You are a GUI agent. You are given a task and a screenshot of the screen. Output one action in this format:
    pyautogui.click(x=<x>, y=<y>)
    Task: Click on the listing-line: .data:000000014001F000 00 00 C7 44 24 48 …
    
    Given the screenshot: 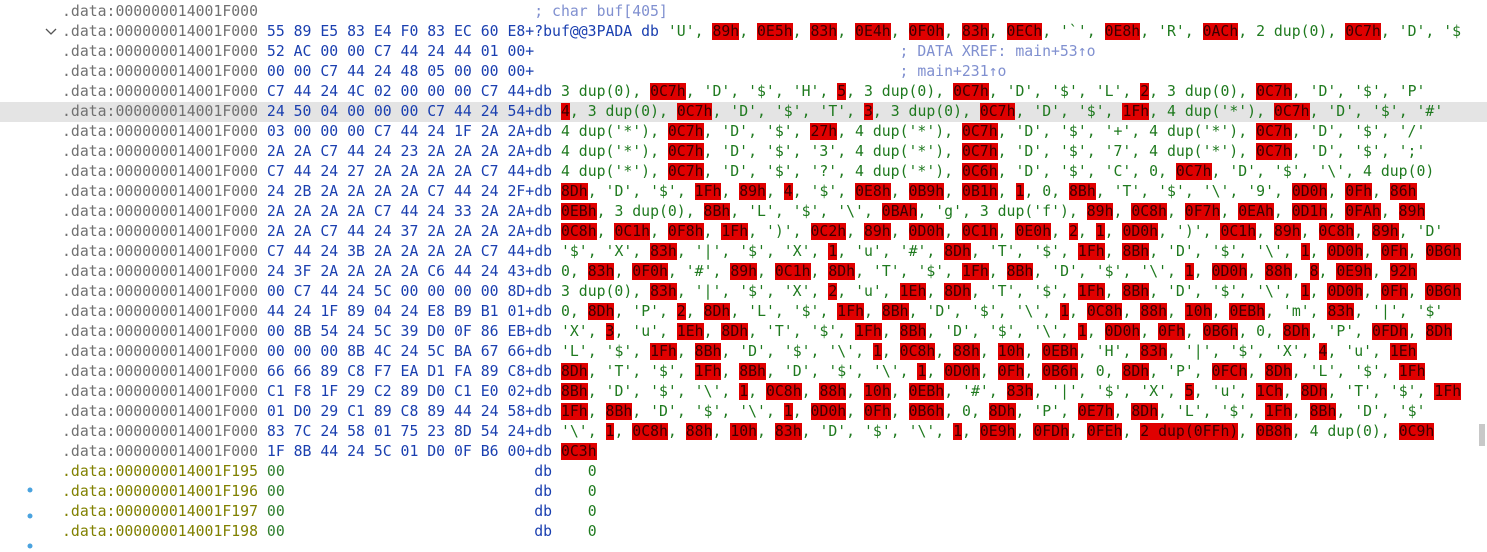 What is the action you would take?
    pyautogui.click(x=743, y=72)
    